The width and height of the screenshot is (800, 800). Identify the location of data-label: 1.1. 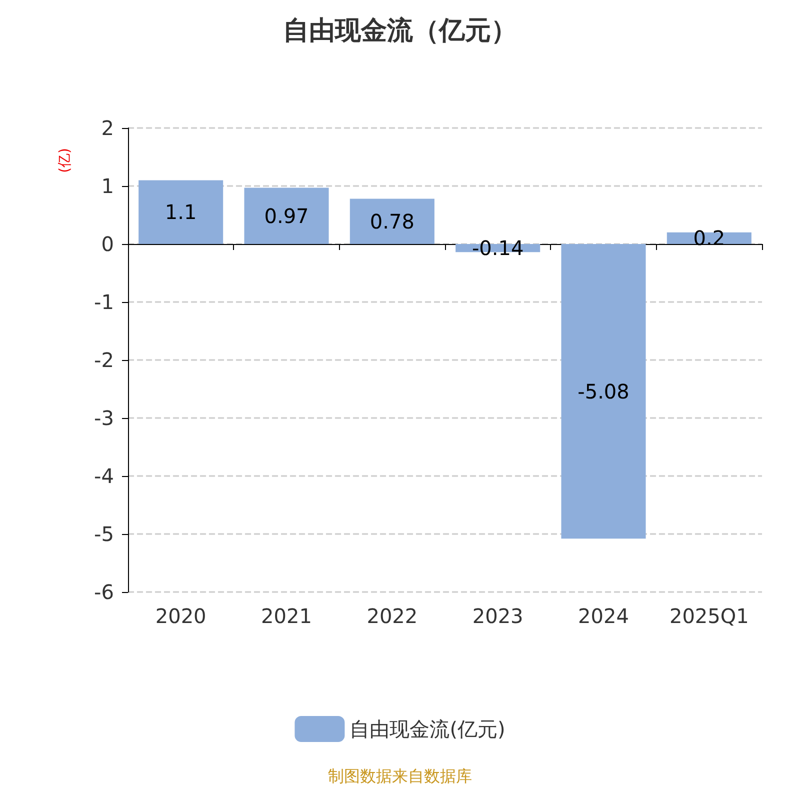
(180, 212).